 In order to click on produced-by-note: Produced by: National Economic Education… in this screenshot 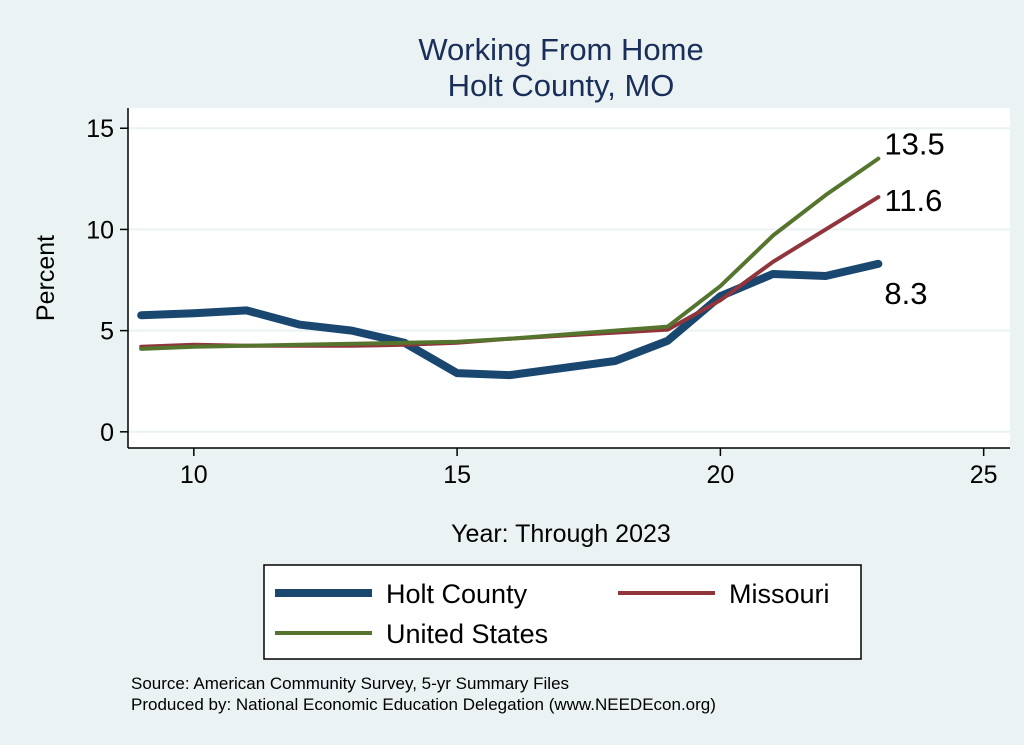, I will do `click(423, 704)`.